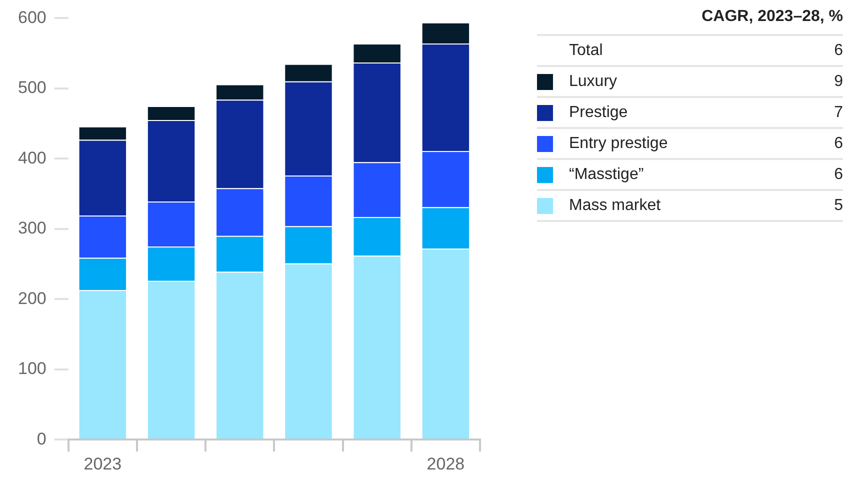 This screenshot has height=486, width=845. Describe the element at coordinates (32, 228) in the screenshot. I see `y-tick-label: 300` at that location.